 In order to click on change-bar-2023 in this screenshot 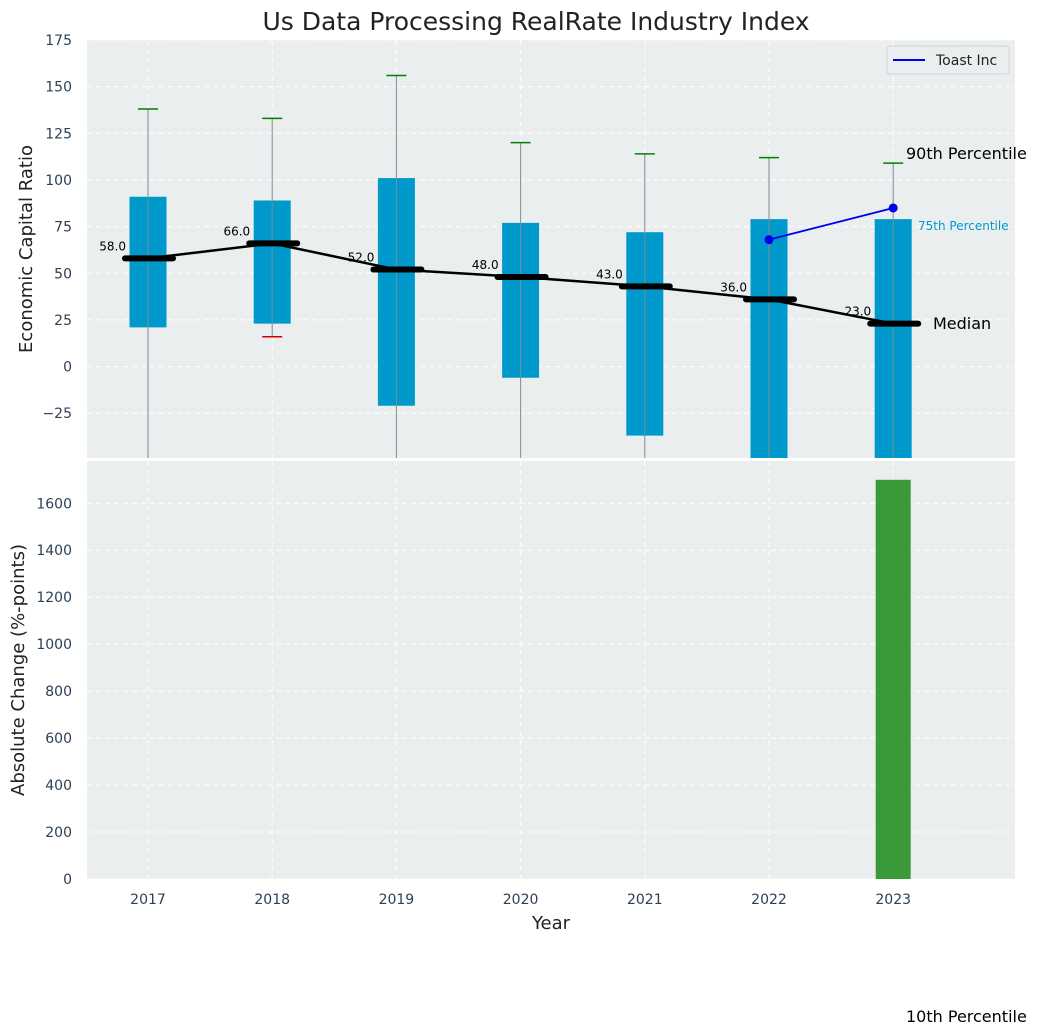, I will do `click(893, 679)`.